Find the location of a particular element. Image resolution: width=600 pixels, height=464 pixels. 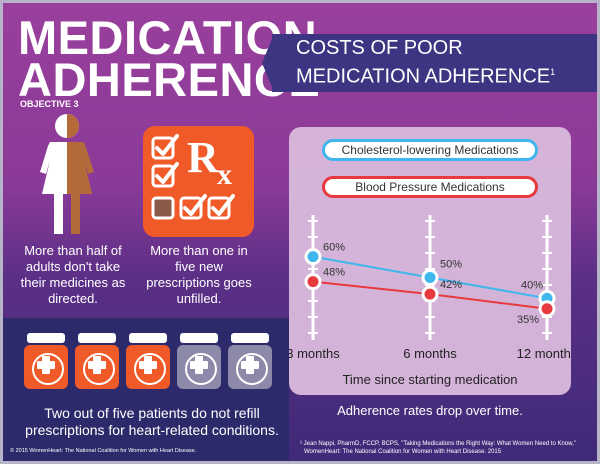

x-tick-label: 3 months is located at coordinates (314, 353).